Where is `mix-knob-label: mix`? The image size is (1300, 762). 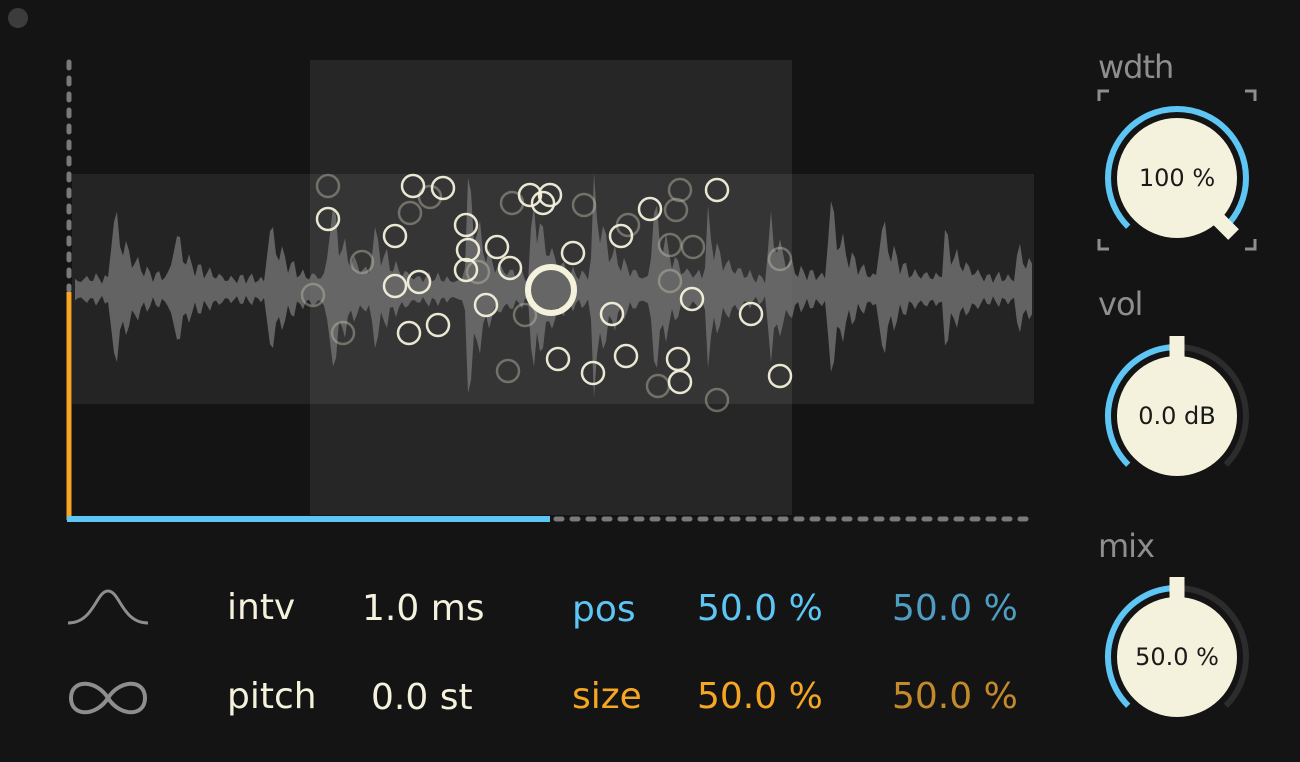 mix-knob-label: mix is located at coordinates (1126, 546).